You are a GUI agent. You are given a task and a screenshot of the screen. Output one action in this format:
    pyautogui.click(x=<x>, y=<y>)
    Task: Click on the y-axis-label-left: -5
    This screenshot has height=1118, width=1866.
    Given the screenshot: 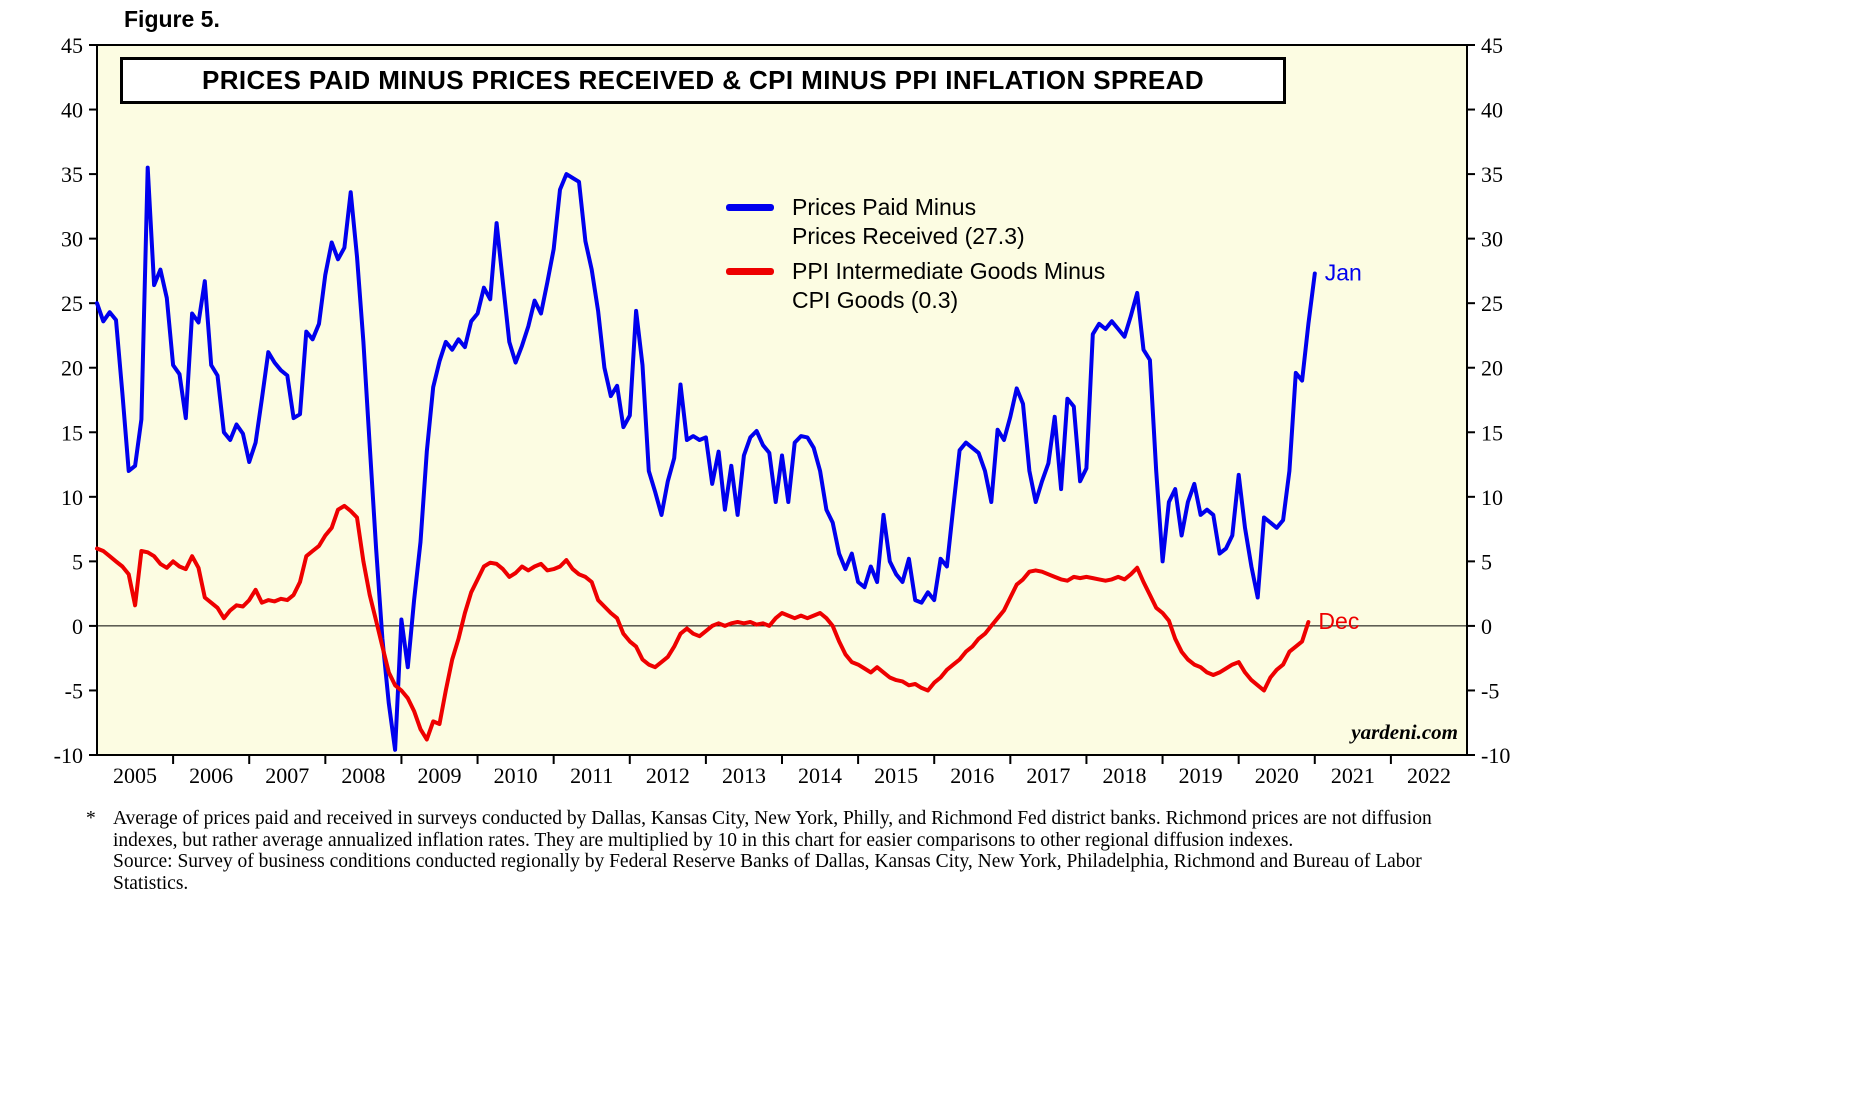 What is the action you would take?
    pyautogui.click(x=74, y=690)
    